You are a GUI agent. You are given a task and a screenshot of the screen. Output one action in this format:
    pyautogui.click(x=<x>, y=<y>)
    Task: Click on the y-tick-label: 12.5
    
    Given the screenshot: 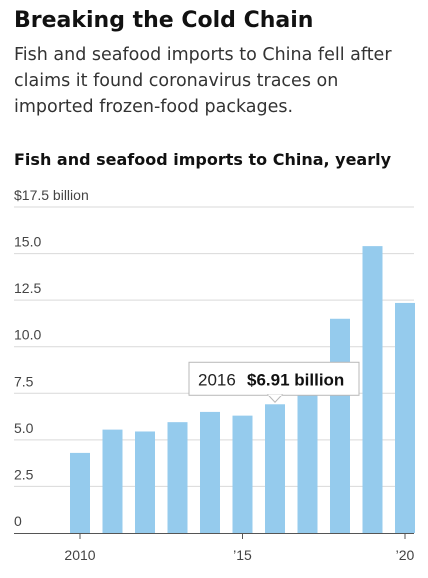 What is the action you would take?
    pyautogui.click(x=27, y=288)
    